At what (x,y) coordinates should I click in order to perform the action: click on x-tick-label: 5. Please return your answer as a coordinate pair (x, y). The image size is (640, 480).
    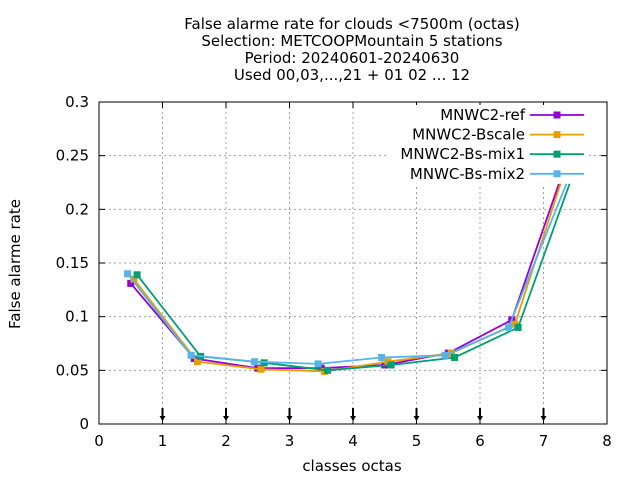
    Looking at the image, I should click on (417, 441).